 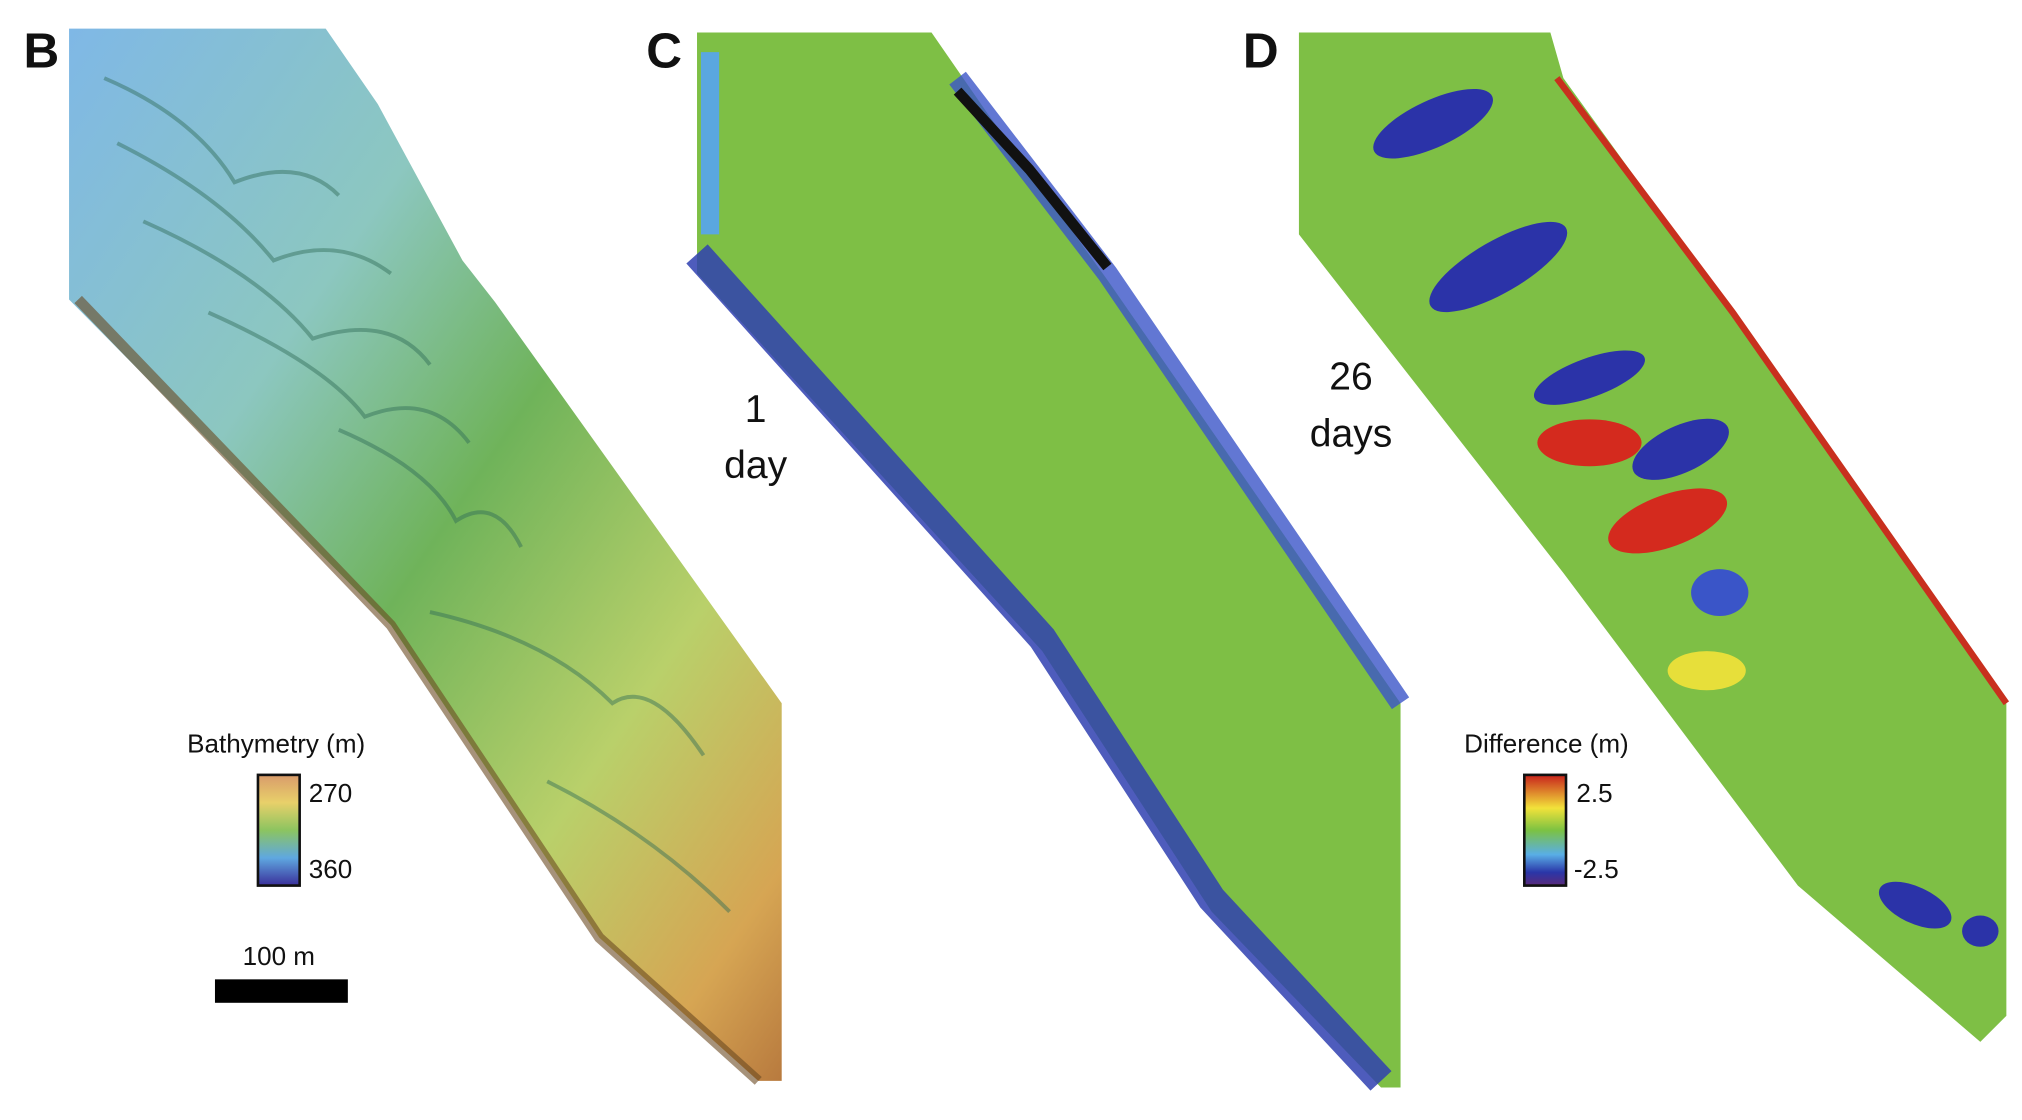 I want to click on legend-tick: 2.5, so click(x=1594, y=793).